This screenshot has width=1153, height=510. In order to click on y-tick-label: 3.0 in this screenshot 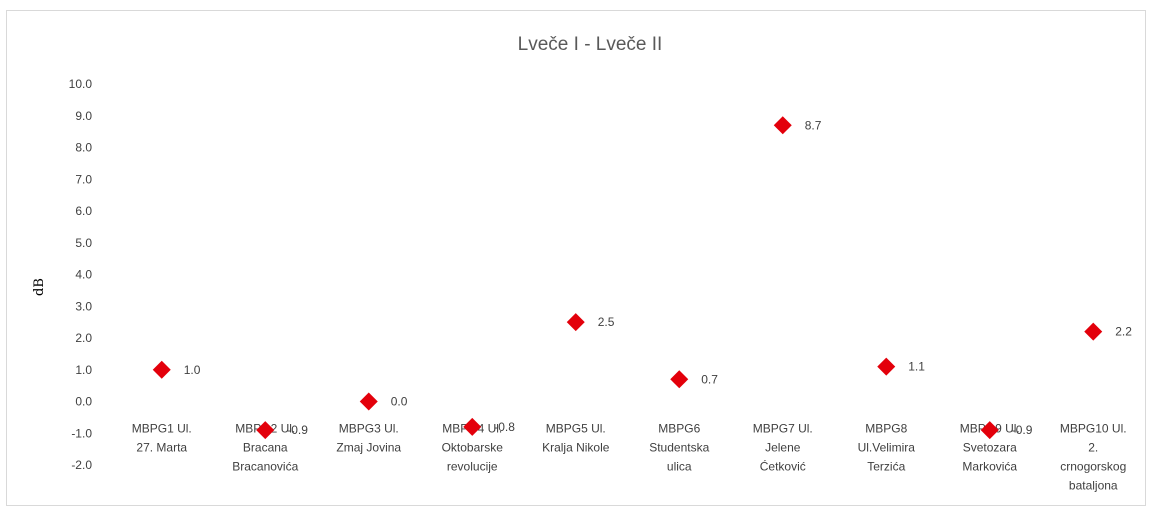, I will do `click(83, 306)`.